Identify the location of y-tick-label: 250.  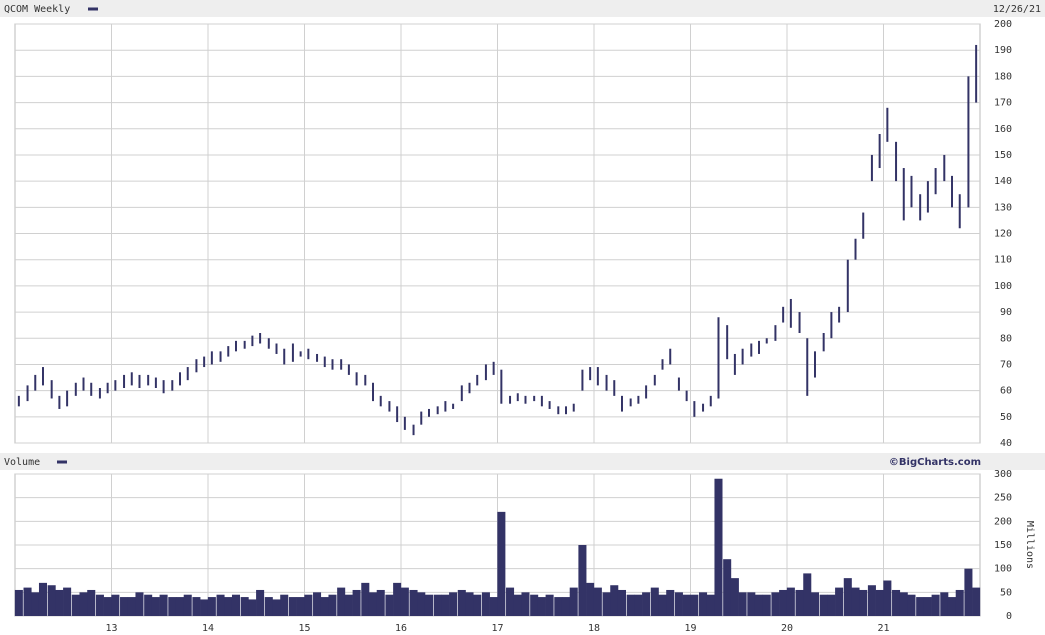
(1003, 498).